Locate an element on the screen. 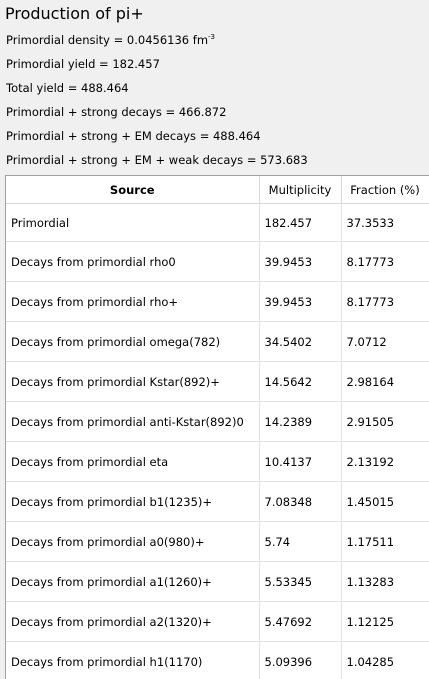 The image size is (429, 679). density-exponent: -3 is located at coordinates (212, 37).